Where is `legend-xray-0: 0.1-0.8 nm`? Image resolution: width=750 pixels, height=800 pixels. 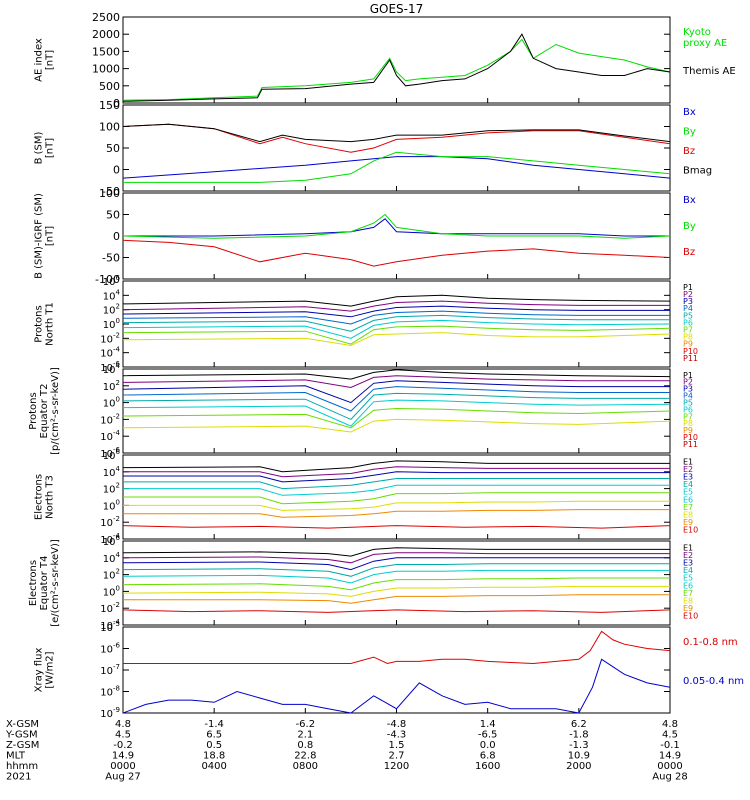 legend-xray-0: 0.1-0.8 nm is located at coordinates (710, 642).